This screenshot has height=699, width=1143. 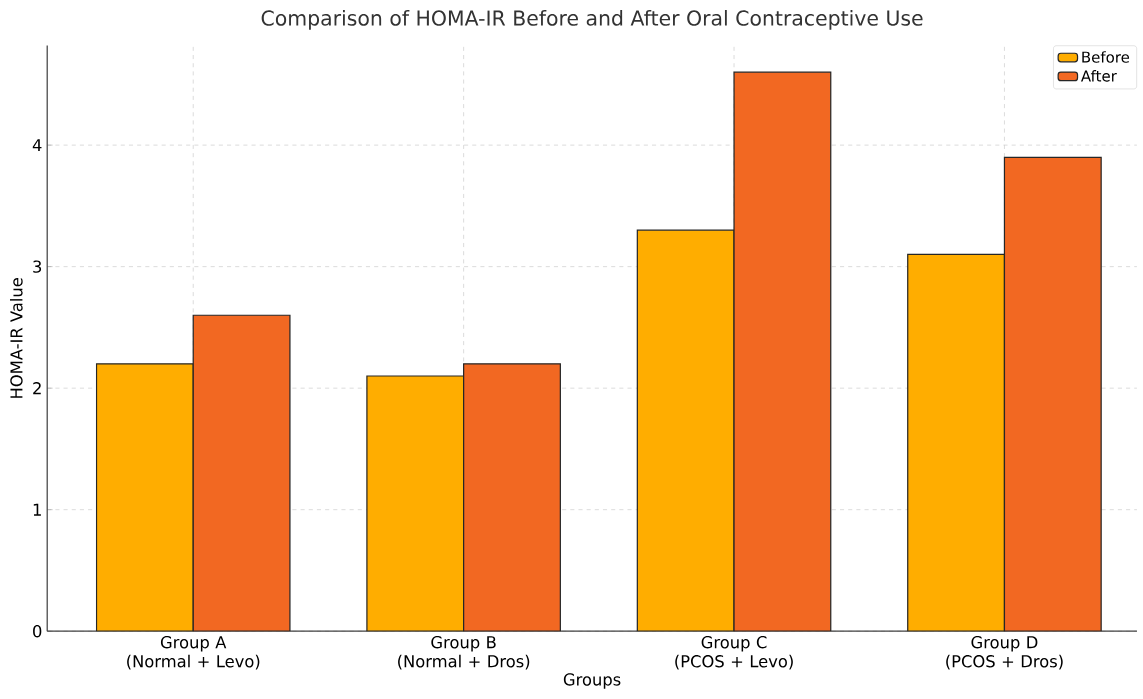 What do you see at coordinates (37, 266) in the screenshot?
I see `y-tick-label: 3` at bounding box center [37, 266].